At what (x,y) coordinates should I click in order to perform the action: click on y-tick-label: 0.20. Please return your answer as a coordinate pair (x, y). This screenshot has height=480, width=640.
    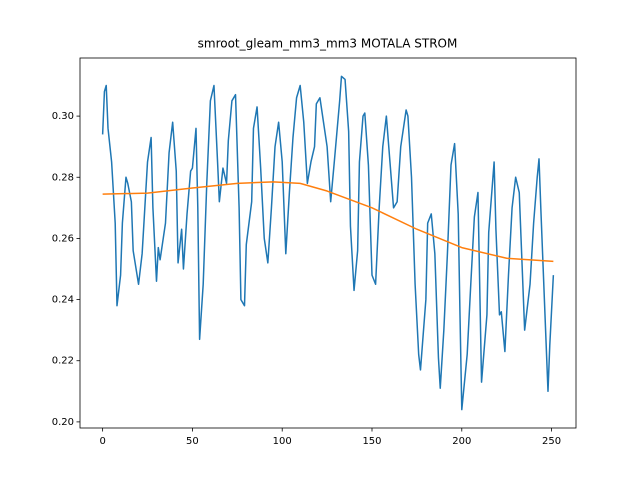
    Looking at the image, I should click on (63, 422).